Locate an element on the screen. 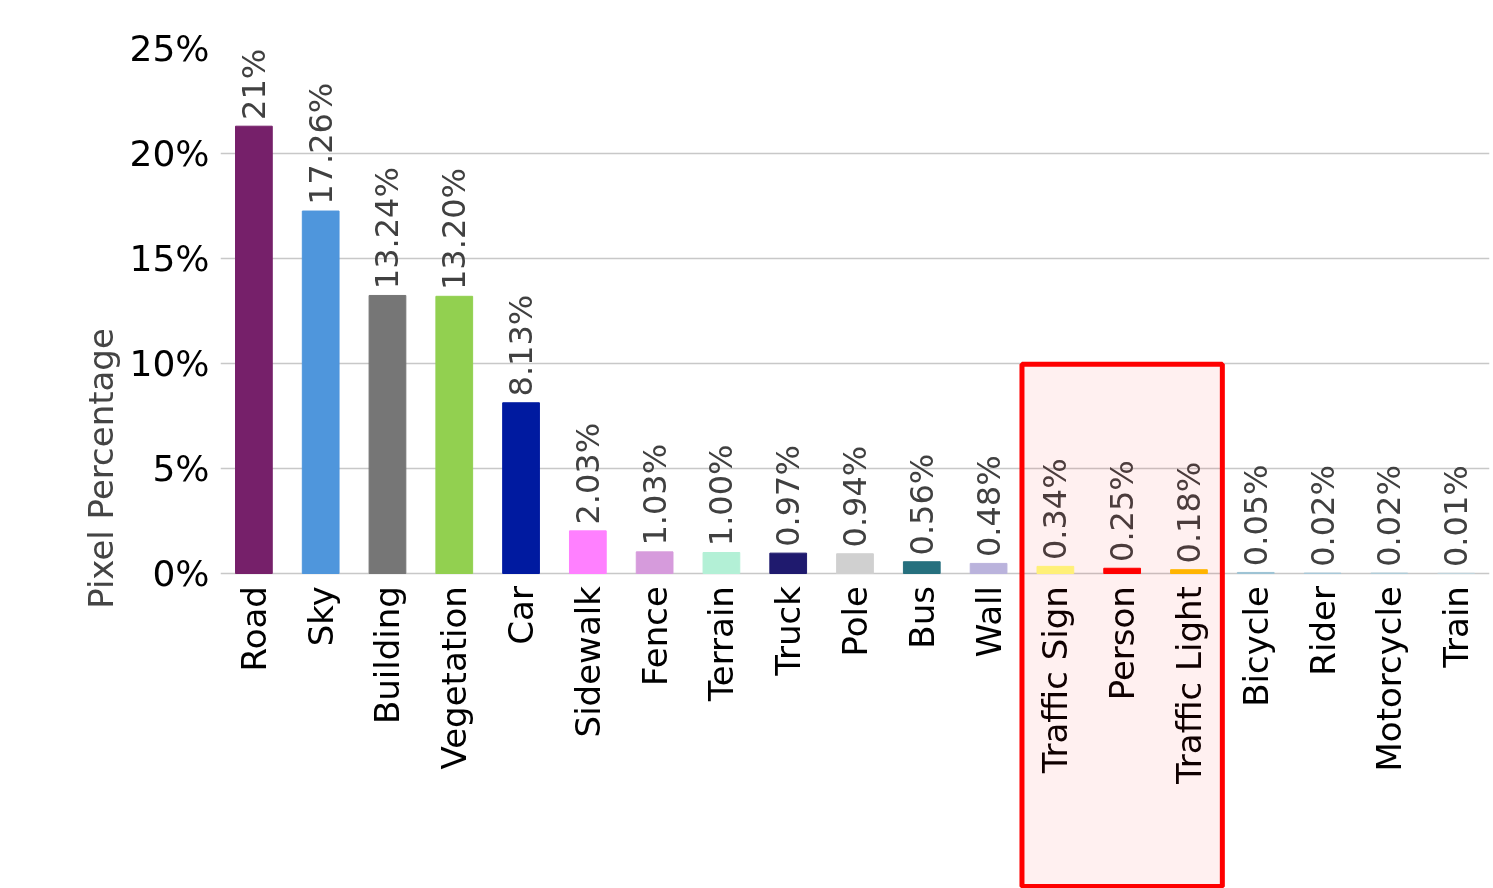 This screenshot has width=1493, height=888. data-label: 0.56% is located at coordinates (921, 504).